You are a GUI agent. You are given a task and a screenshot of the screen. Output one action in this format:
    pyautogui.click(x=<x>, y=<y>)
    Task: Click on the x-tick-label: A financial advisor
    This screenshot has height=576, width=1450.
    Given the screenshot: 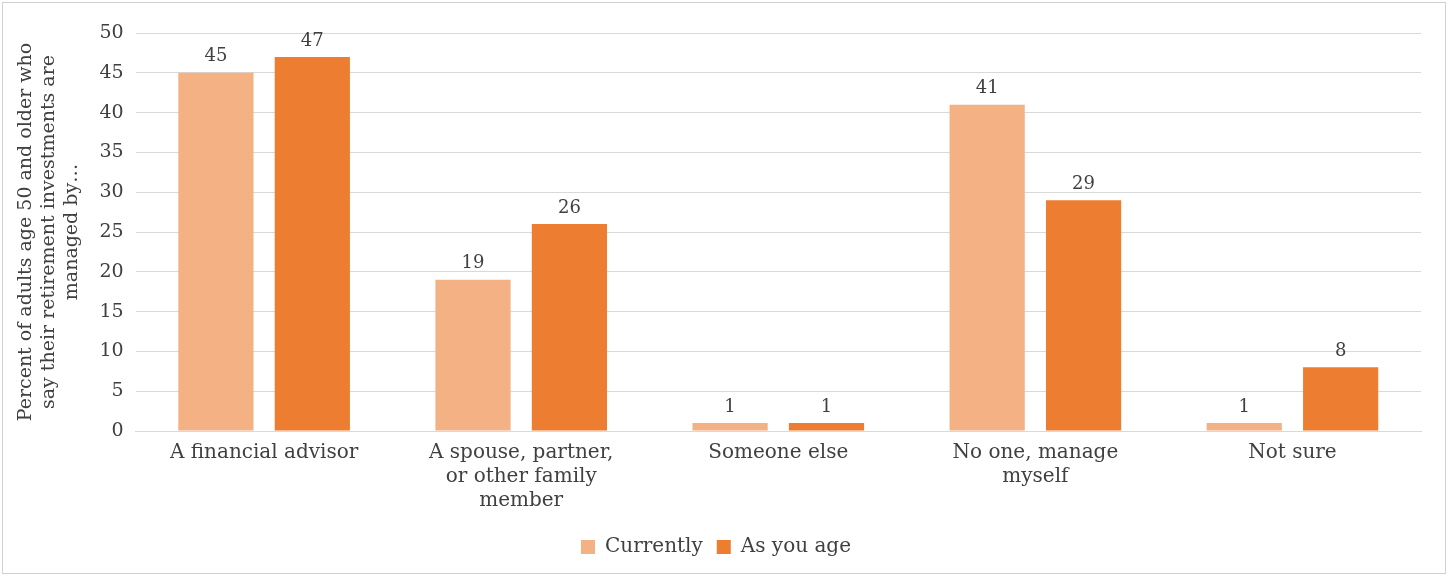 What is the action you would take?
    pyautogui.click(x=263, y=451)
    